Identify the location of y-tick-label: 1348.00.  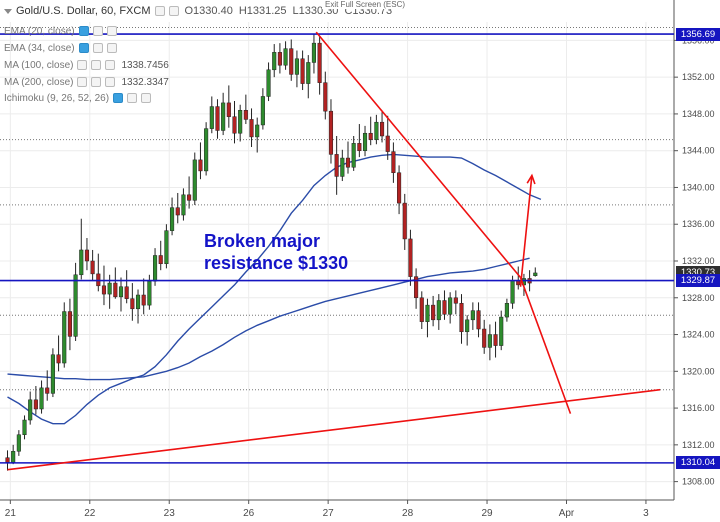
(698, 114).